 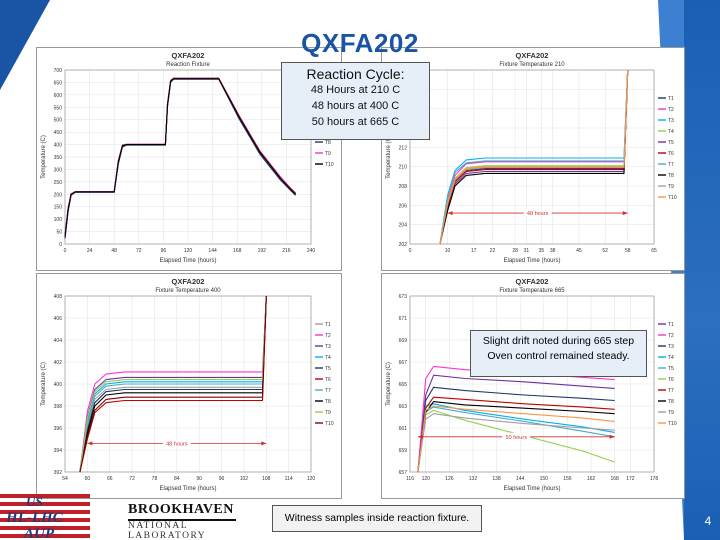 What do you see at coordinates (448, 251) in the screenshot?
I see `x-tick-label: 10` at bounding box center [448, 251].